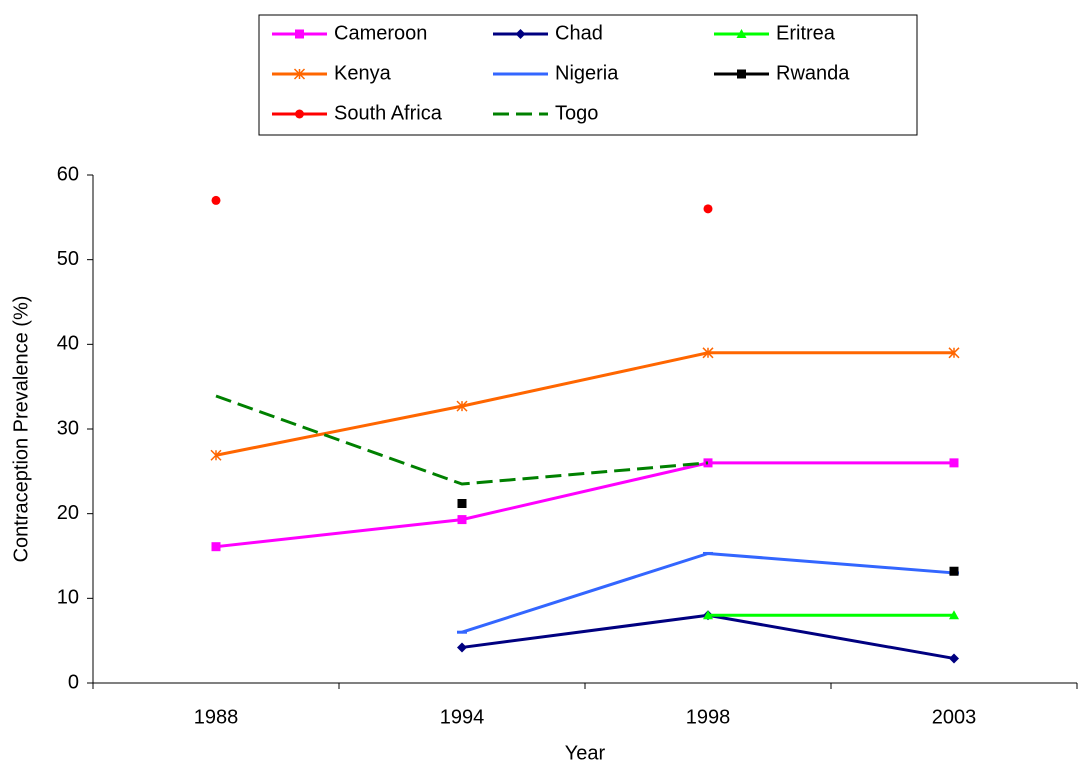 The image size is (1079, 767). What do you see at coordinates (576, 113) in the screenshot?
I see `legend-label: Togo` at bounding box center [576, 113].